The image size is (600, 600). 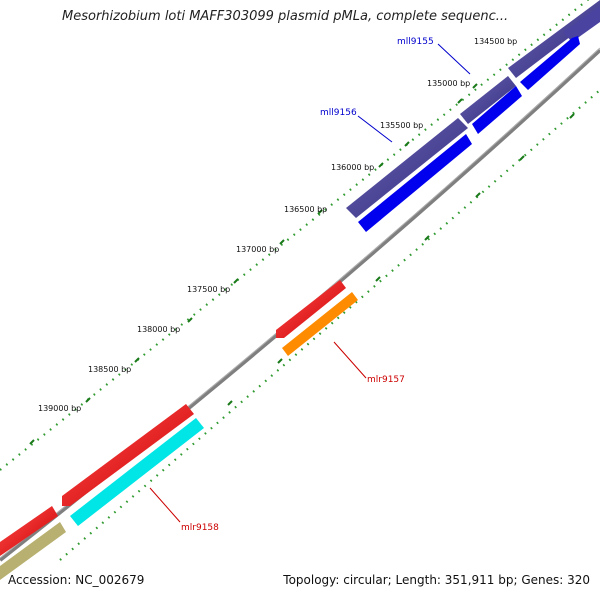 I want to click on gene-mlr9158, so click(x=137, y=472).